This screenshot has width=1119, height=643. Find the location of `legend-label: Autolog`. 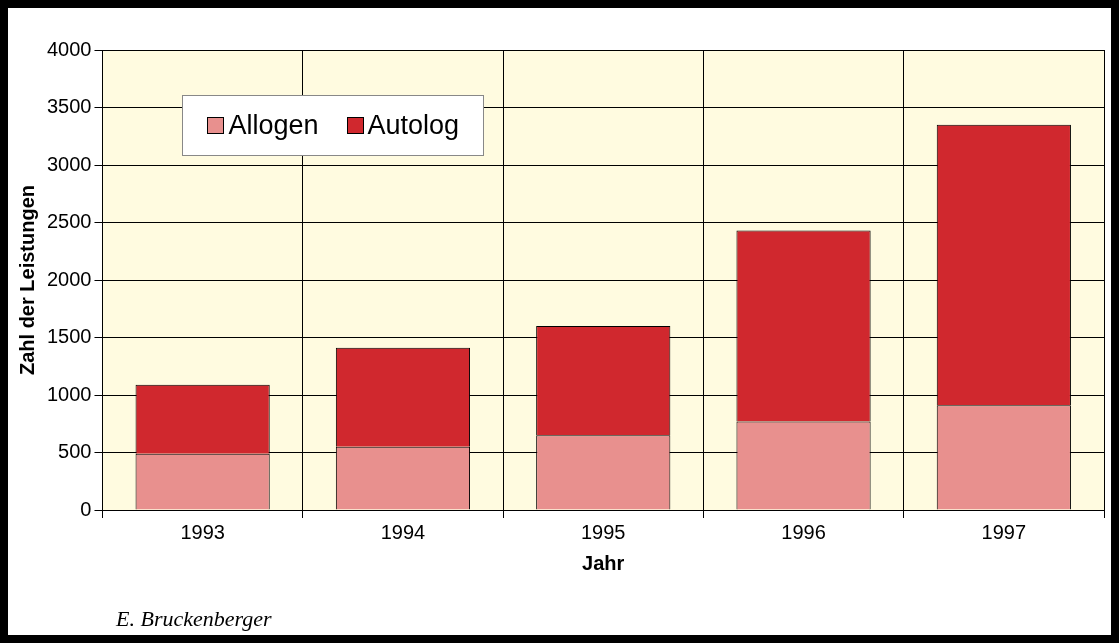

legend-label: Autolog is located at coordinates (413, 125).